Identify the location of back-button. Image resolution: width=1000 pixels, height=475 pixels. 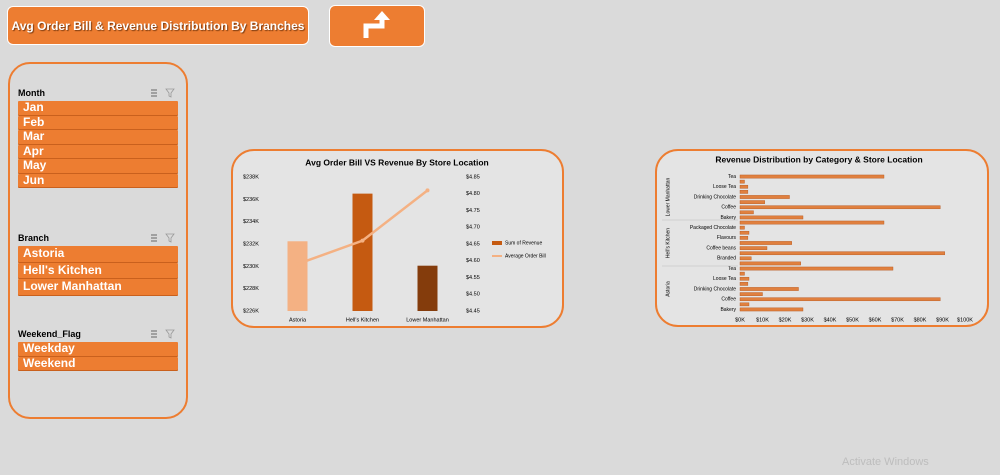
(377, 26).